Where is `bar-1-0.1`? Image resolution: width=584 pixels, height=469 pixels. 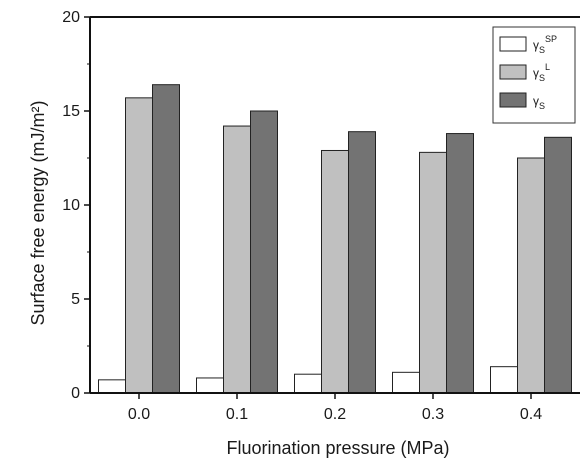 bar-1-0.1 is located at coordinates (210, 385).